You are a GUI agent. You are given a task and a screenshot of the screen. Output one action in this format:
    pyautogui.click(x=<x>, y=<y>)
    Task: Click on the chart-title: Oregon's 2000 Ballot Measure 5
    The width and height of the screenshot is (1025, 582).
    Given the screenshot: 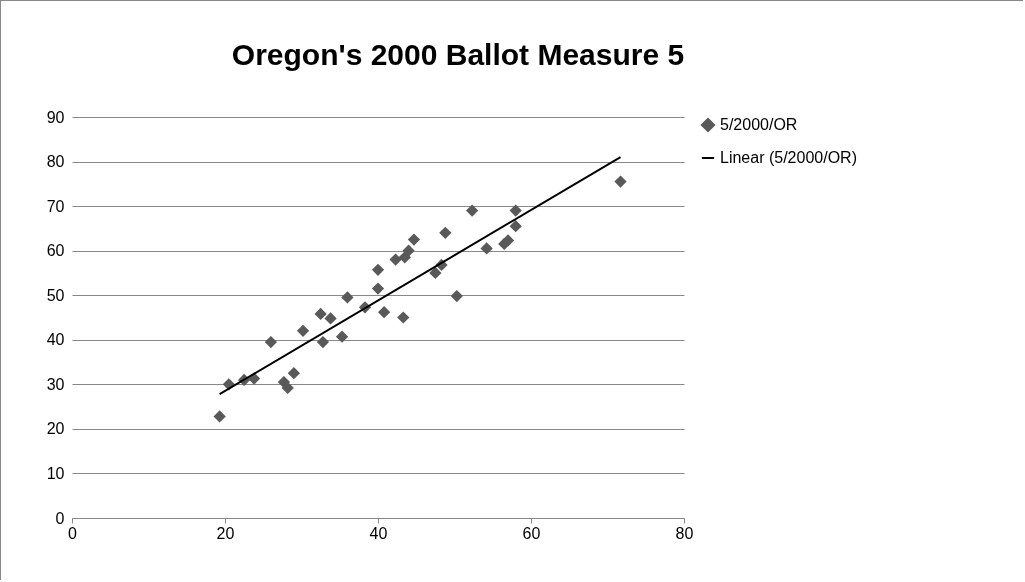 What is the action you would take?
    pyautogui.click(x=458, y=54)
    